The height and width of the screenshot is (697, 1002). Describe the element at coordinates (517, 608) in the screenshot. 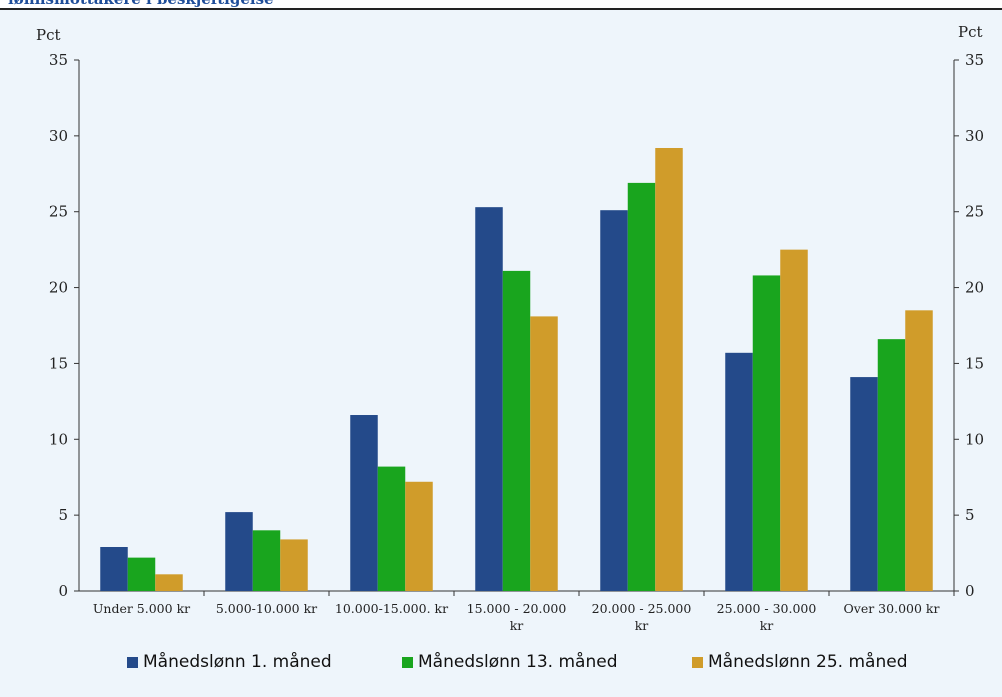

I see `x-tick-label: 15.000 - 20.000` at that location.